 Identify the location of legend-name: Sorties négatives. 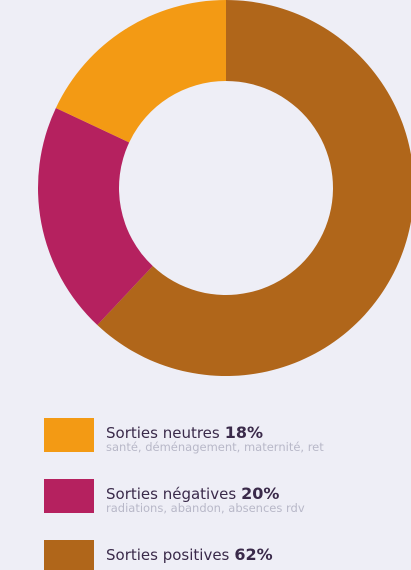
(171, 494).